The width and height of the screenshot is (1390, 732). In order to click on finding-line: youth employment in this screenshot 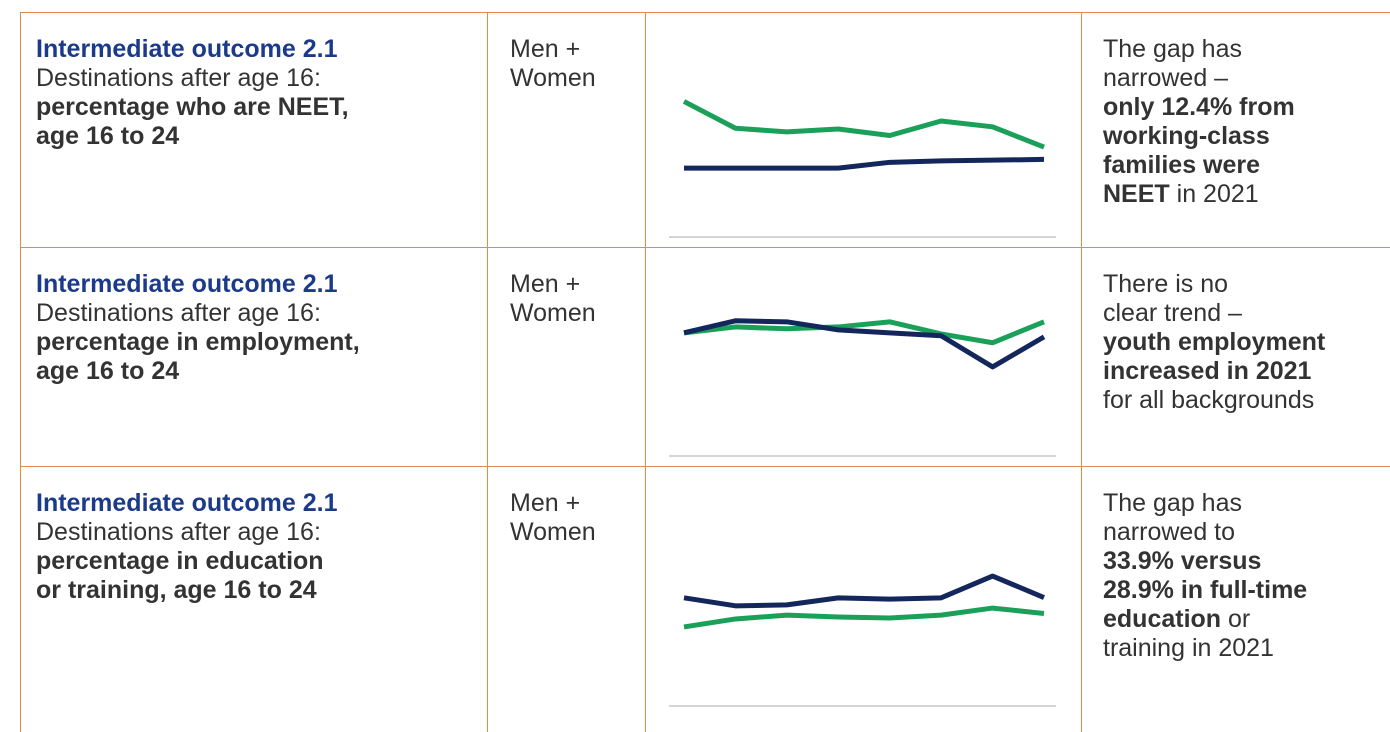, I will do `click(1246, 342)`.